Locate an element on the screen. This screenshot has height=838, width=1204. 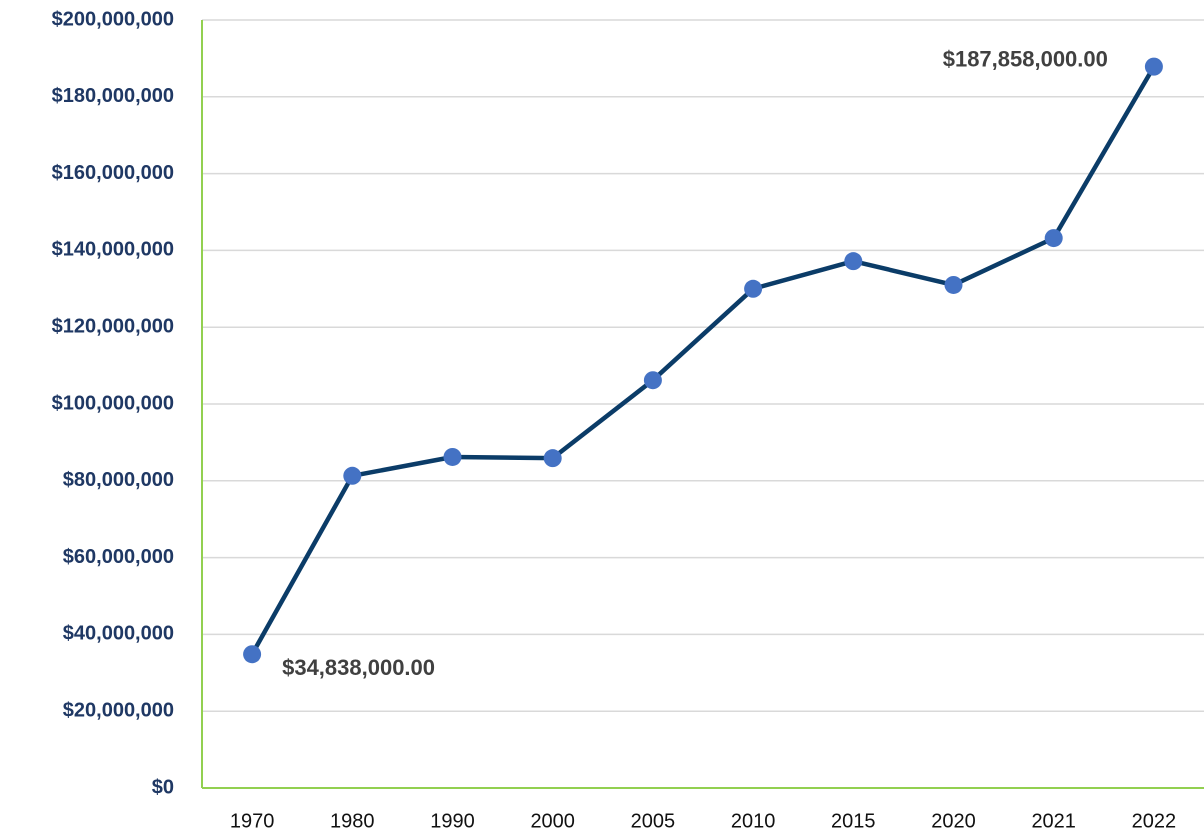
y-tick-label: $200,000,000 is located at coordinates (113, 19).